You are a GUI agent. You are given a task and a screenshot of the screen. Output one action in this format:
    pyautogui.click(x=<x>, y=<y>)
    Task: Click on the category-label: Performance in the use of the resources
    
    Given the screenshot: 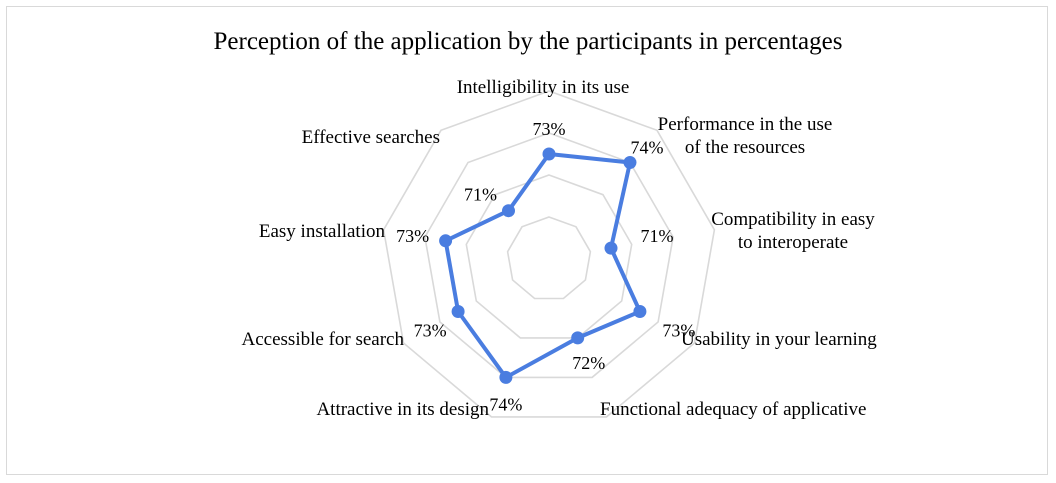 What is the action you would take?
    pyautogui.click(x=745, y=136)
    